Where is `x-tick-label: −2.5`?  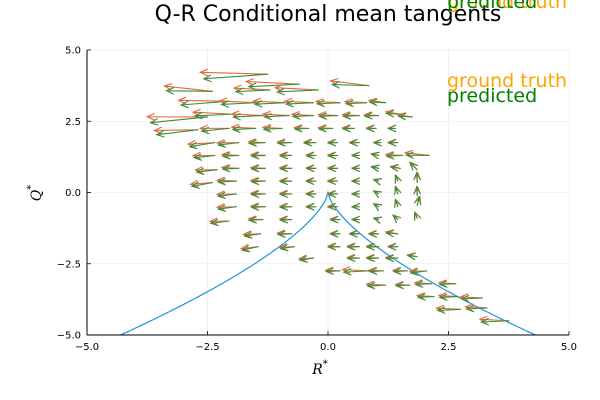 x-tick-label: −2.5 is located at coordinates (207, 347).